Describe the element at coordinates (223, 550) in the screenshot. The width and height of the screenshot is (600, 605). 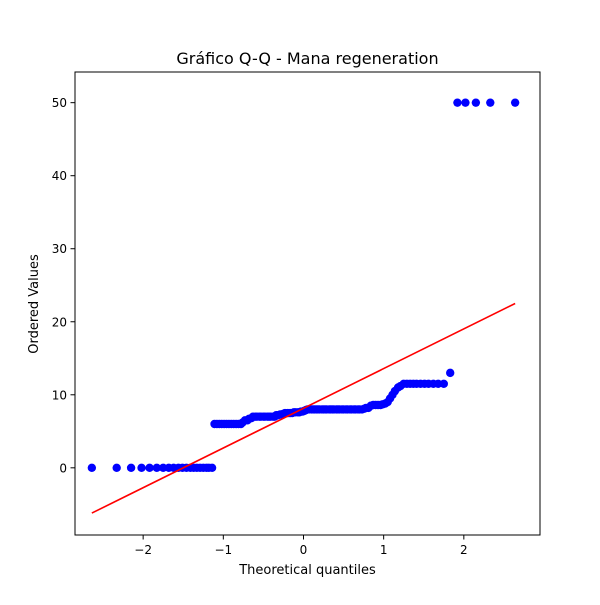
I see `x-tick-label: −1` at that location.